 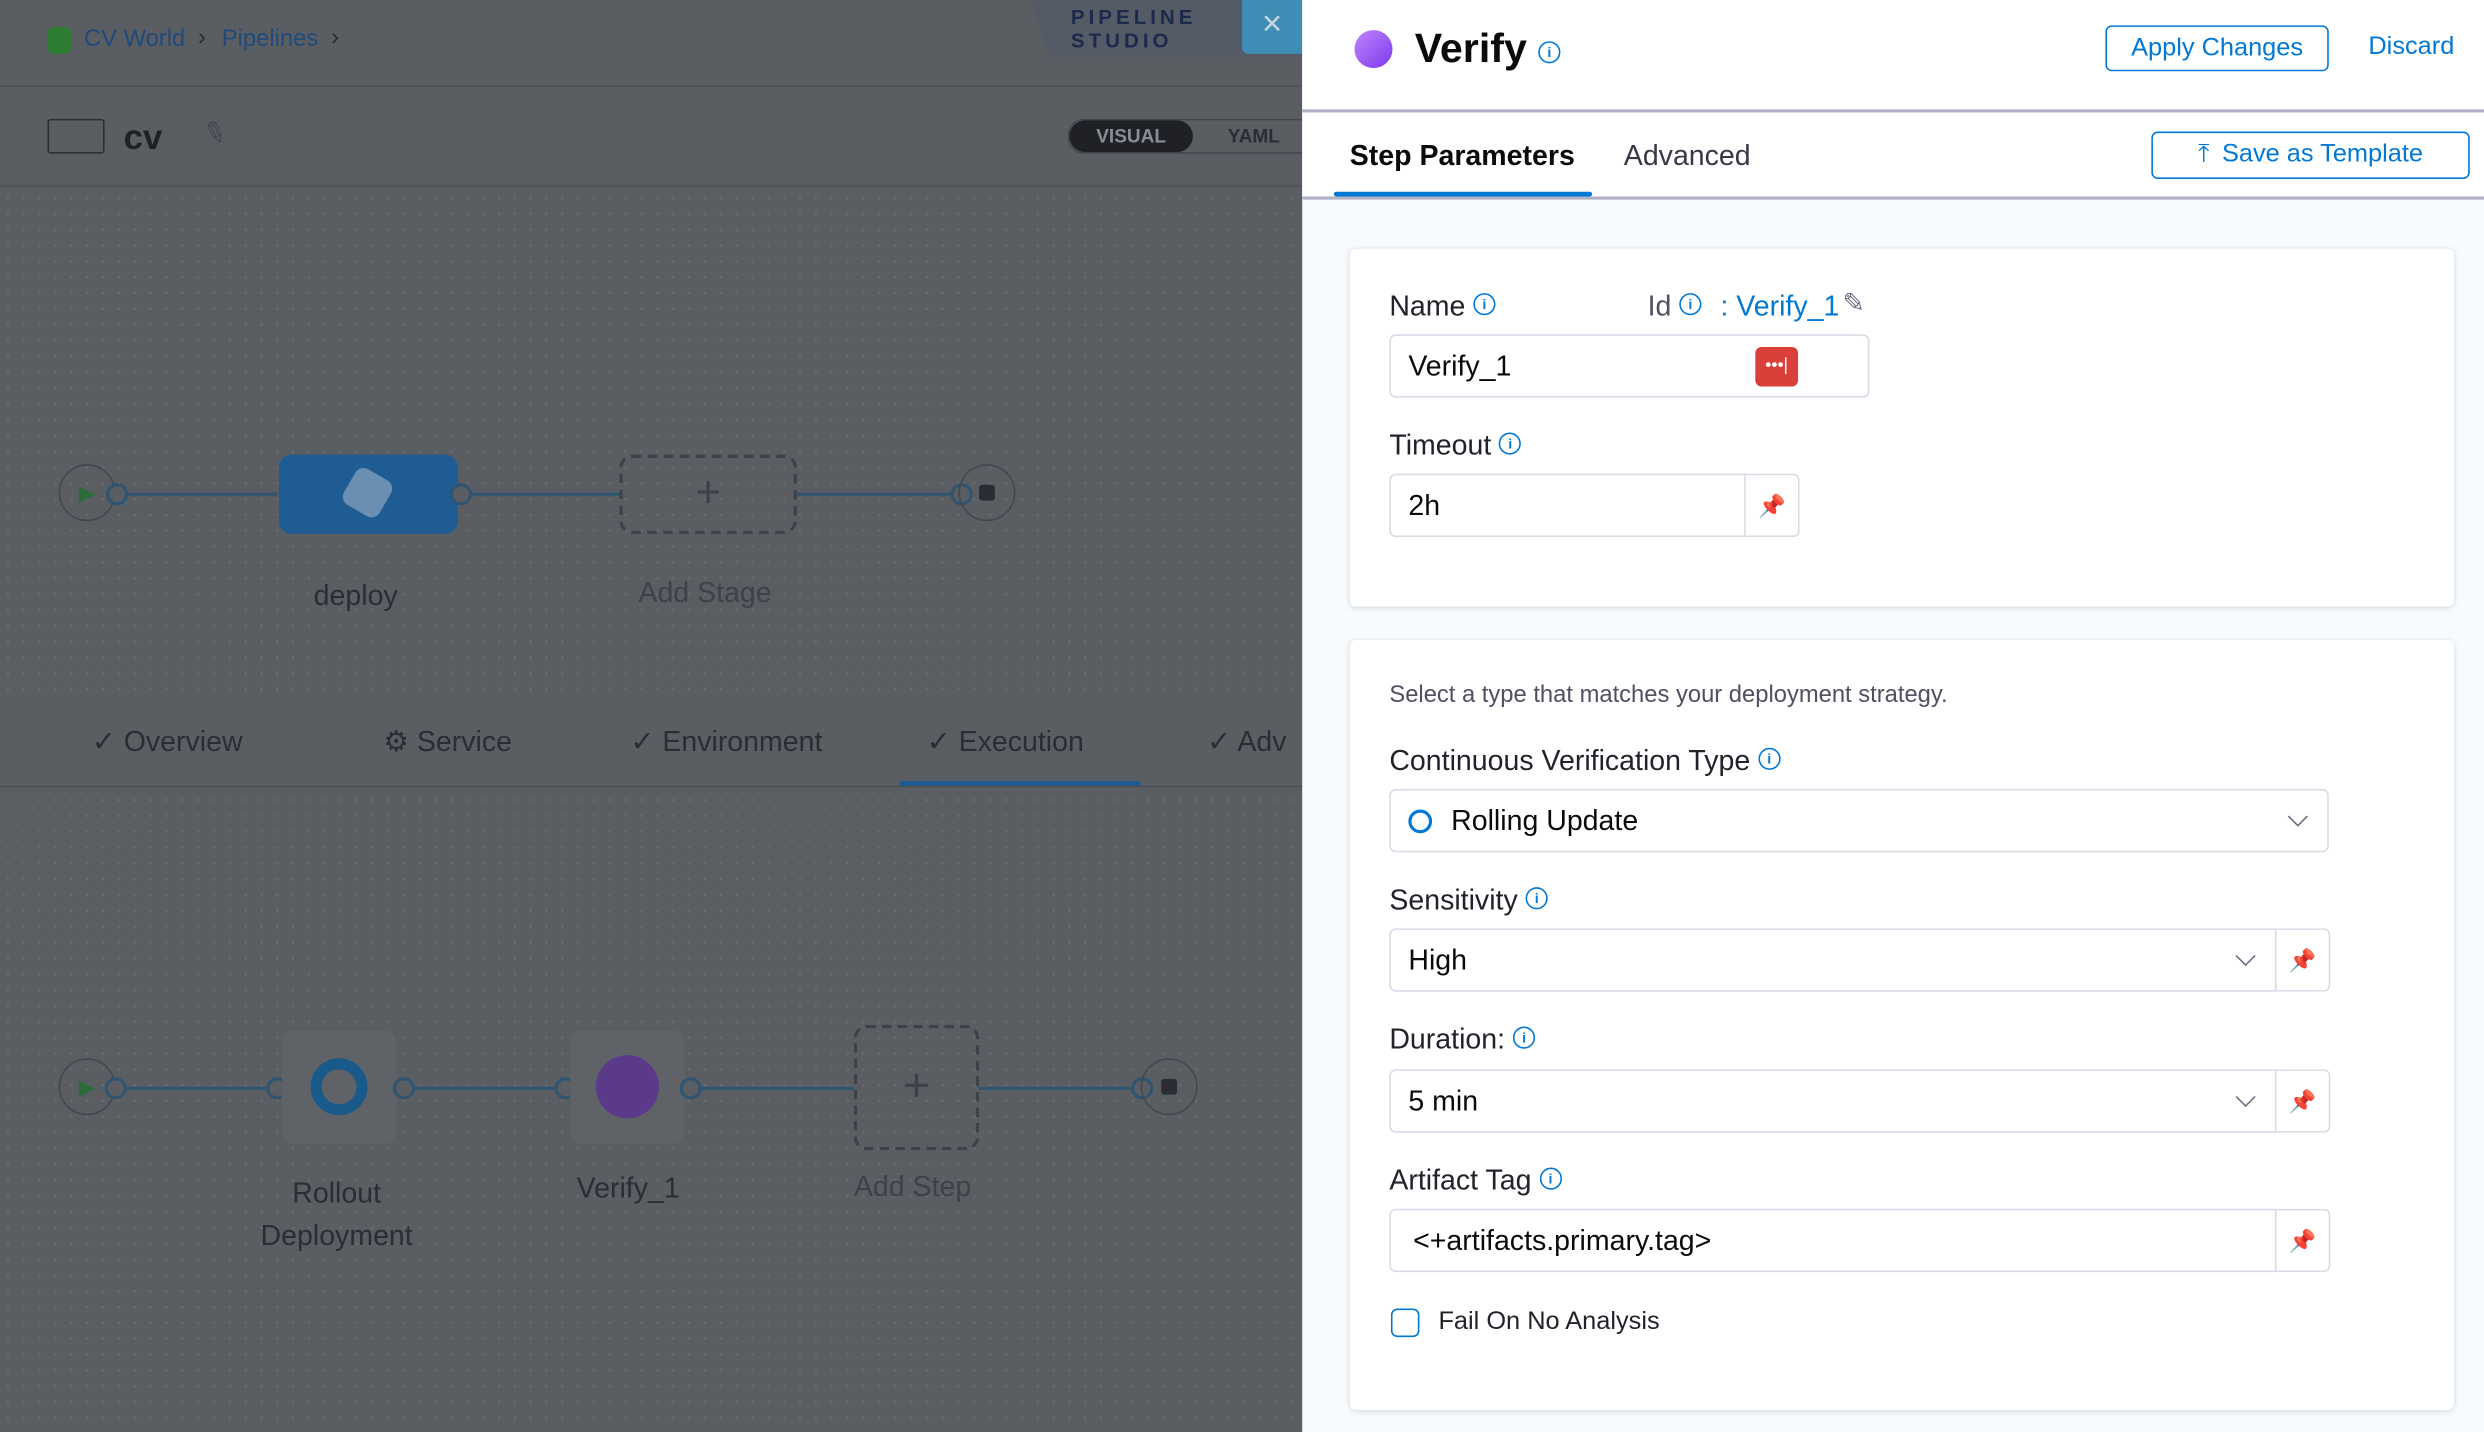 I want to click on breadcrumb-pipelines: Pipelines, so click(x=270, y=39).